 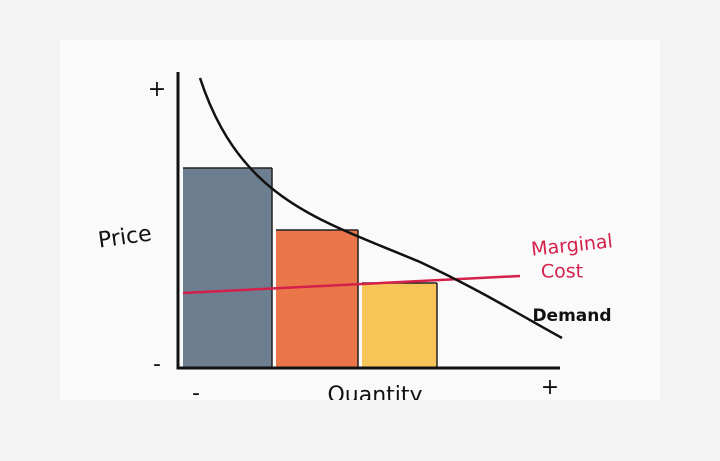 I want to click on x-right-label: +, so click(x=550, y=387).